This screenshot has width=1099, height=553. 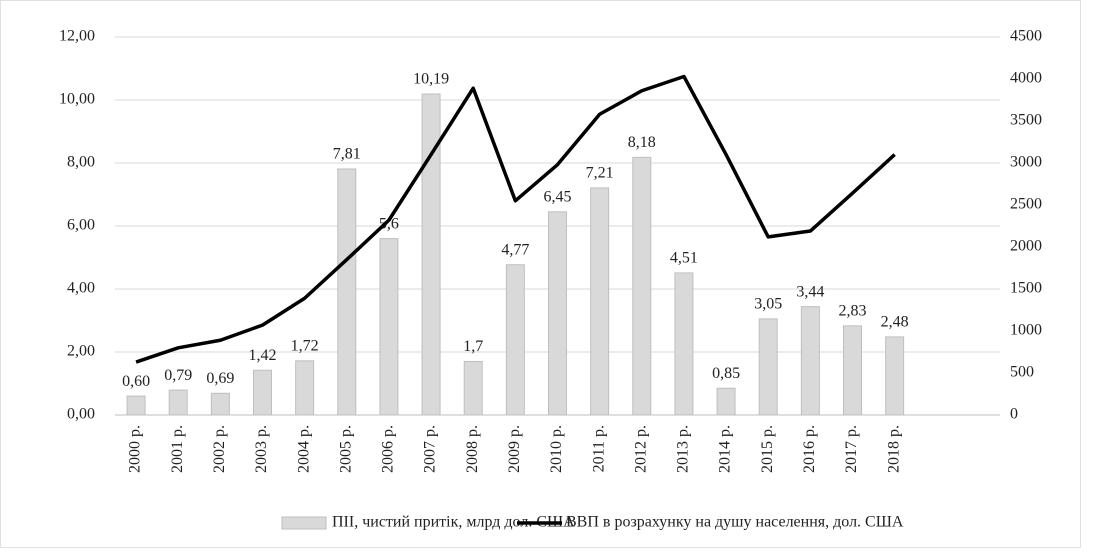 I want to click on x-tick-label: 2005 р., so click(x=345, y=449).